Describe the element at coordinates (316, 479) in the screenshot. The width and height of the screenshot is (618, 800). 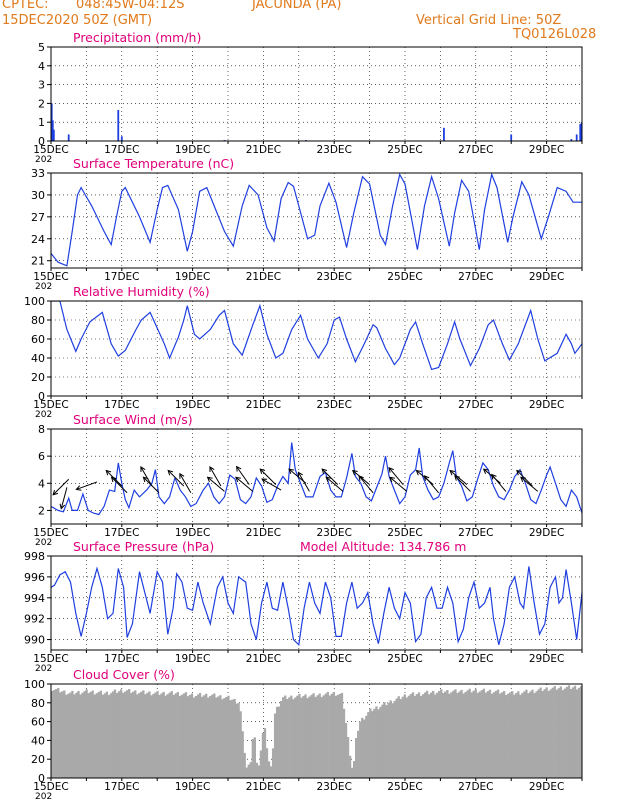
I see `wind-series-line` at that location.